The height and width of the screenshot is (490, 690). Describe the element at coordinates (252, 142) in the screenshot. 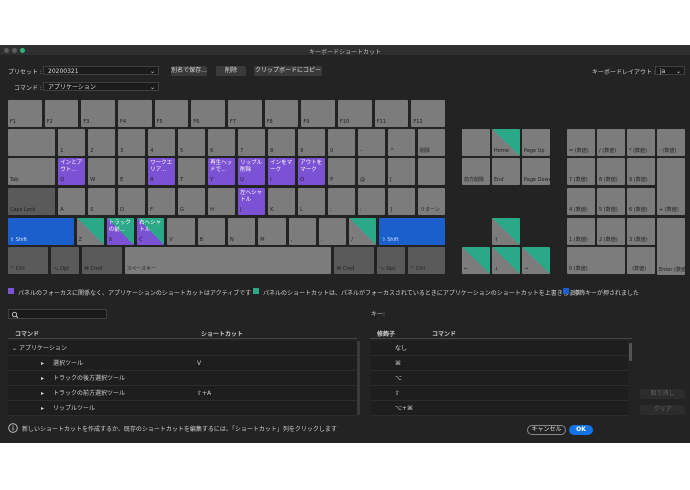

I see `key: 7` at that location.